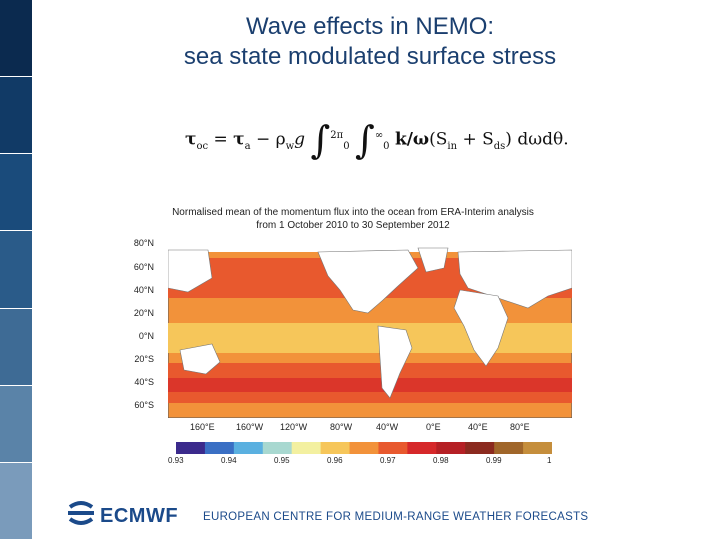 The height and width of the screenshot is (540, 720). What do you see at coordinates (452, 146) in the screenshot?
I see `formula-in-sub: in` at bounding box center [452, 146].